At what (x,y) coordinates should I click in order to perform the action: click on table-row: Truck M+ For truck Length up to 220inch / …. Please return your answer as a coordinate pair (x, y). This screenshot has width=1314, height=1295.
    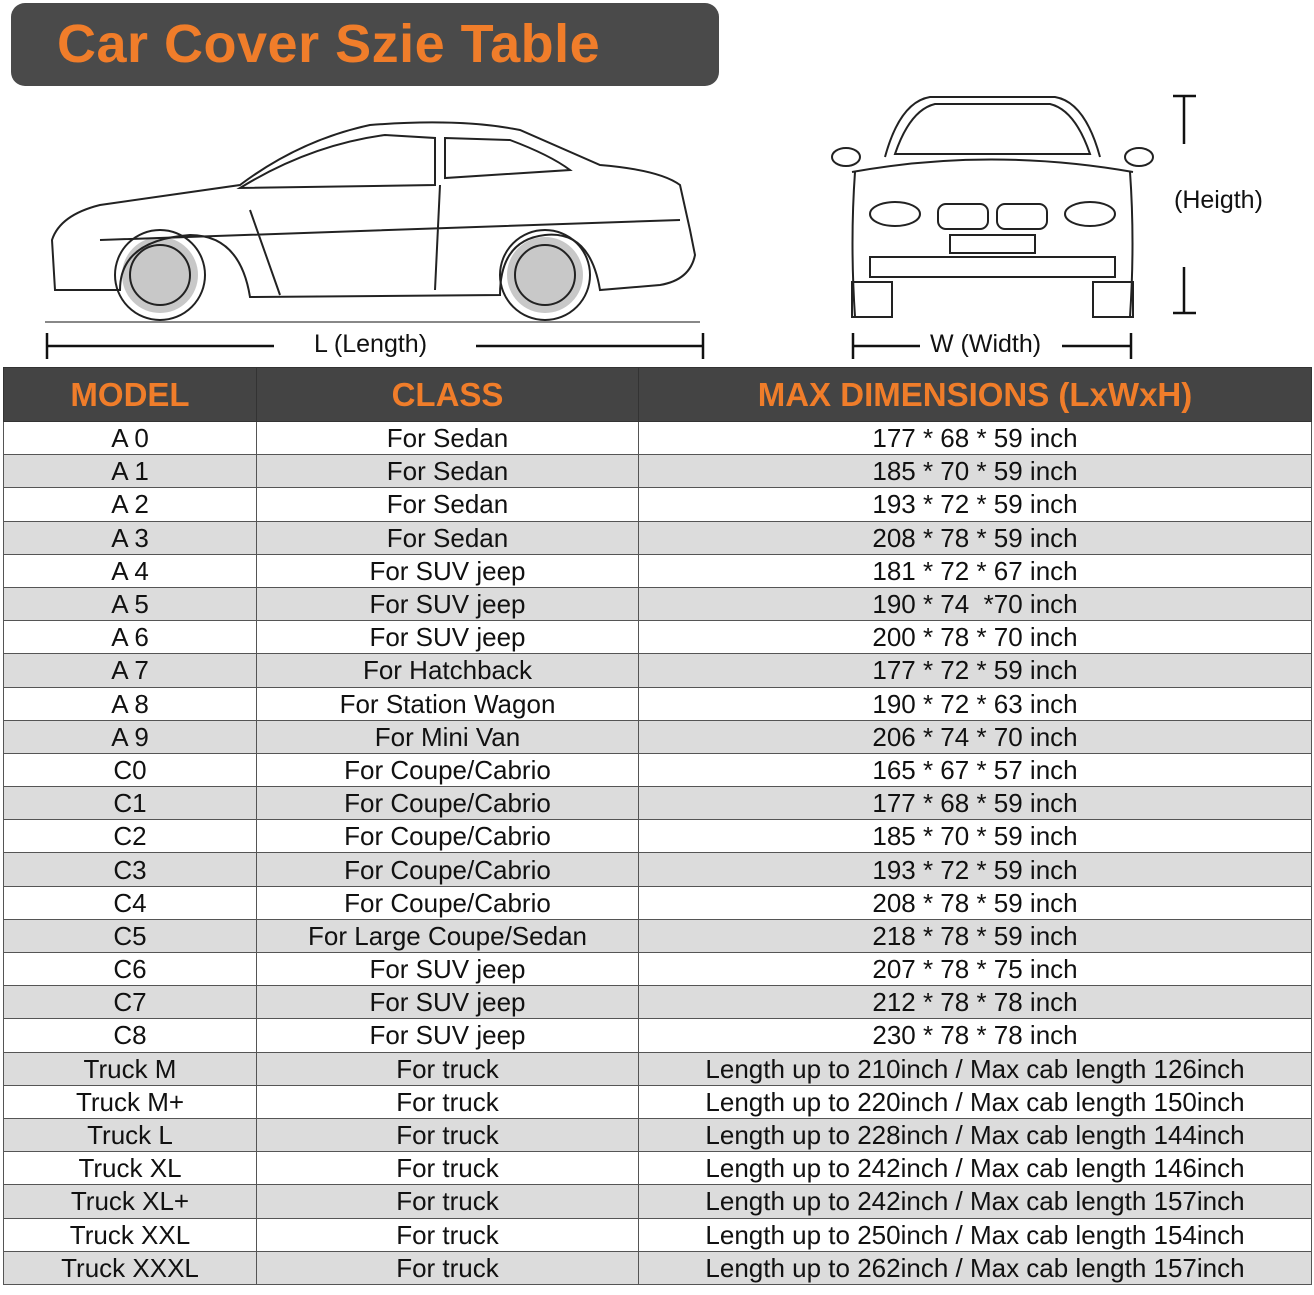
    Looking at the image, I should click on (657, 1101).